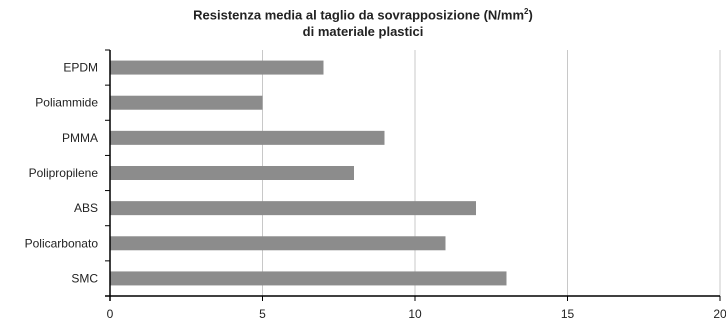  What do you see at coordinates (363, 31) in the screenshot?
I see `chart-title-line2: di materiale plastici` at bounding box center [363, 31].